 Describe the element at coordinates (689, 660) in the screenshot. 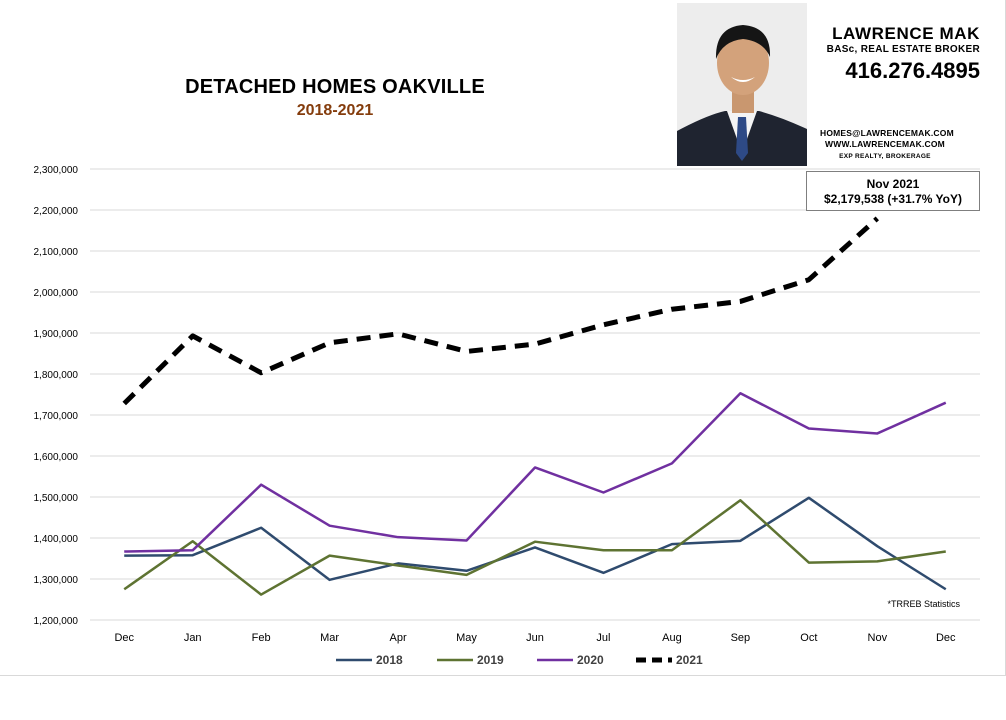

I see `legend-label: 2021` at that location.